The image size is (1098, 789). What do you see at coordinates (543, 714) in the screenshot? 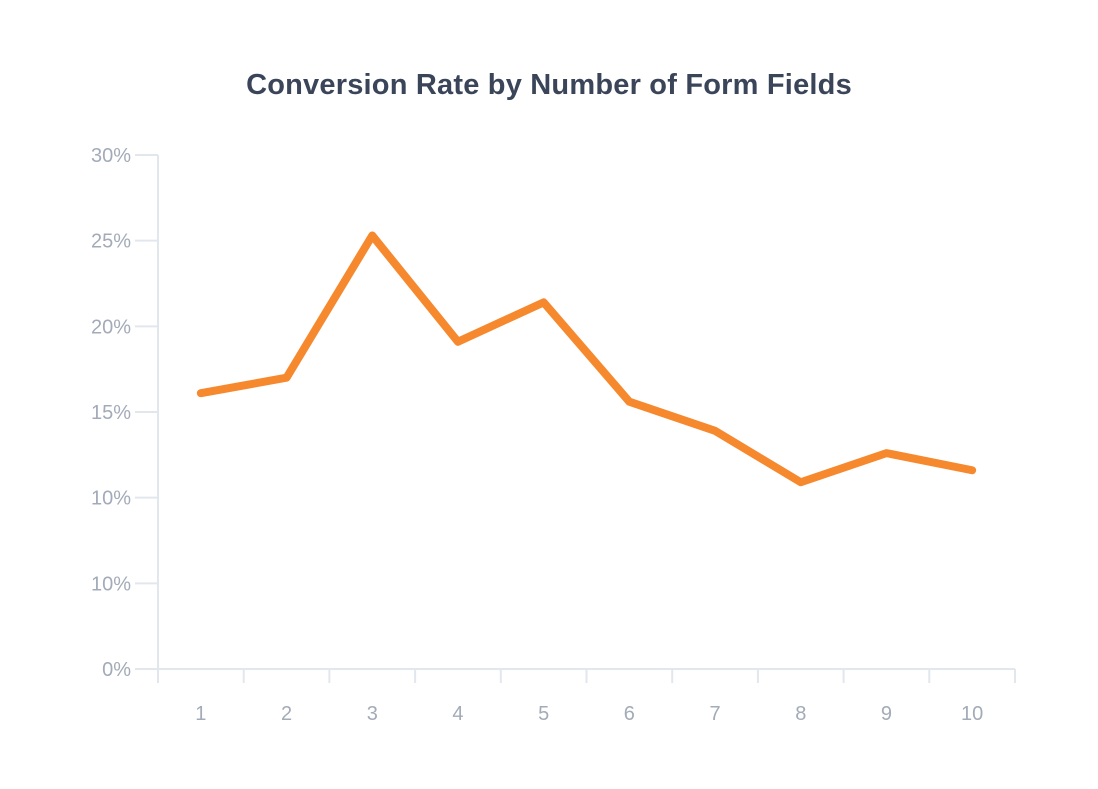
I see `x-axis-tick-label: 5` at bounding box center [543, 714].